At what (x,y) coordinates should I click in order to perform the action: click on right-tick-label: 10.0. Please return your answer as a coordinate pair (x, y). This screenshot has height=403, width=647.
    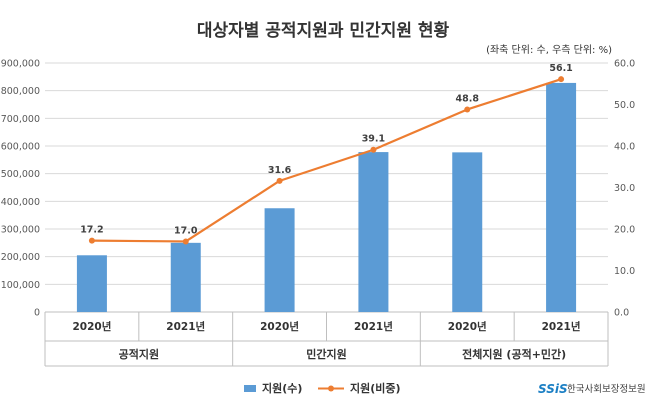
    Looking at the image, I should click on (624, 271).